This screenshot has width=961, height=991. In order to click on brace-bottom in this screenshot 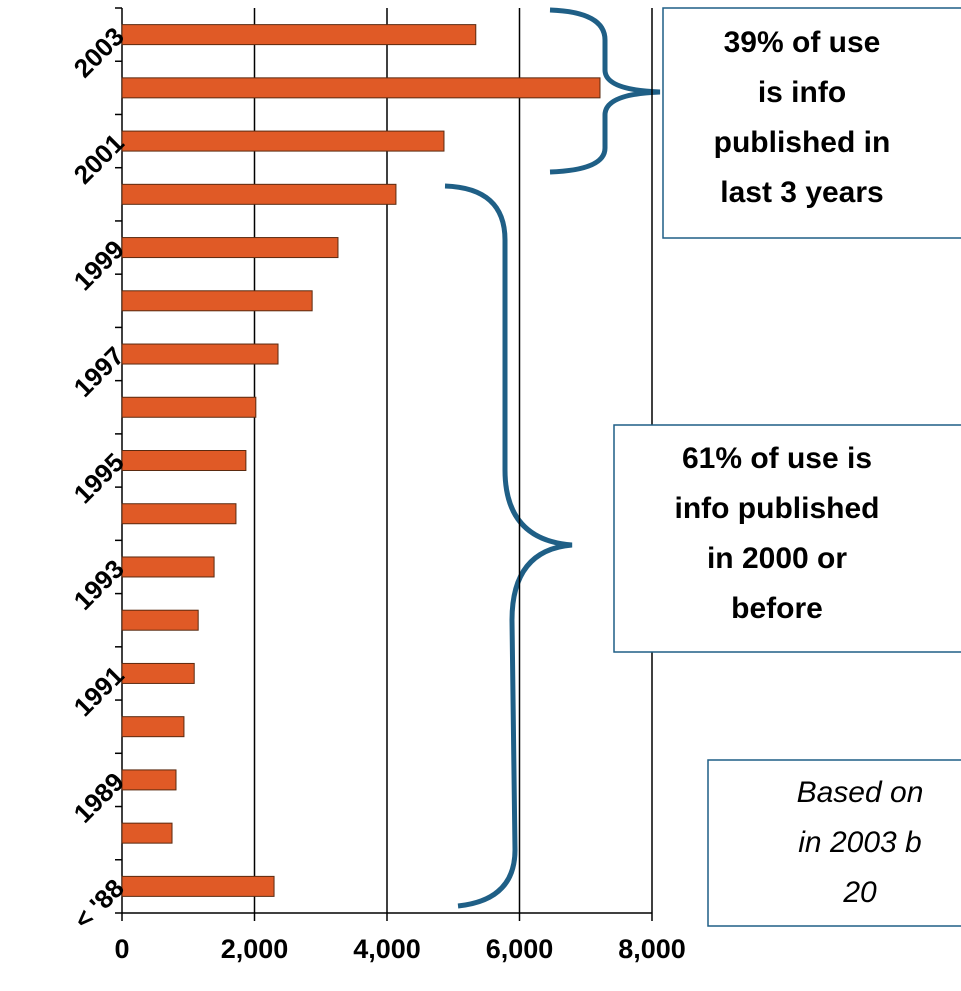, I will do `click(508, 546)`.